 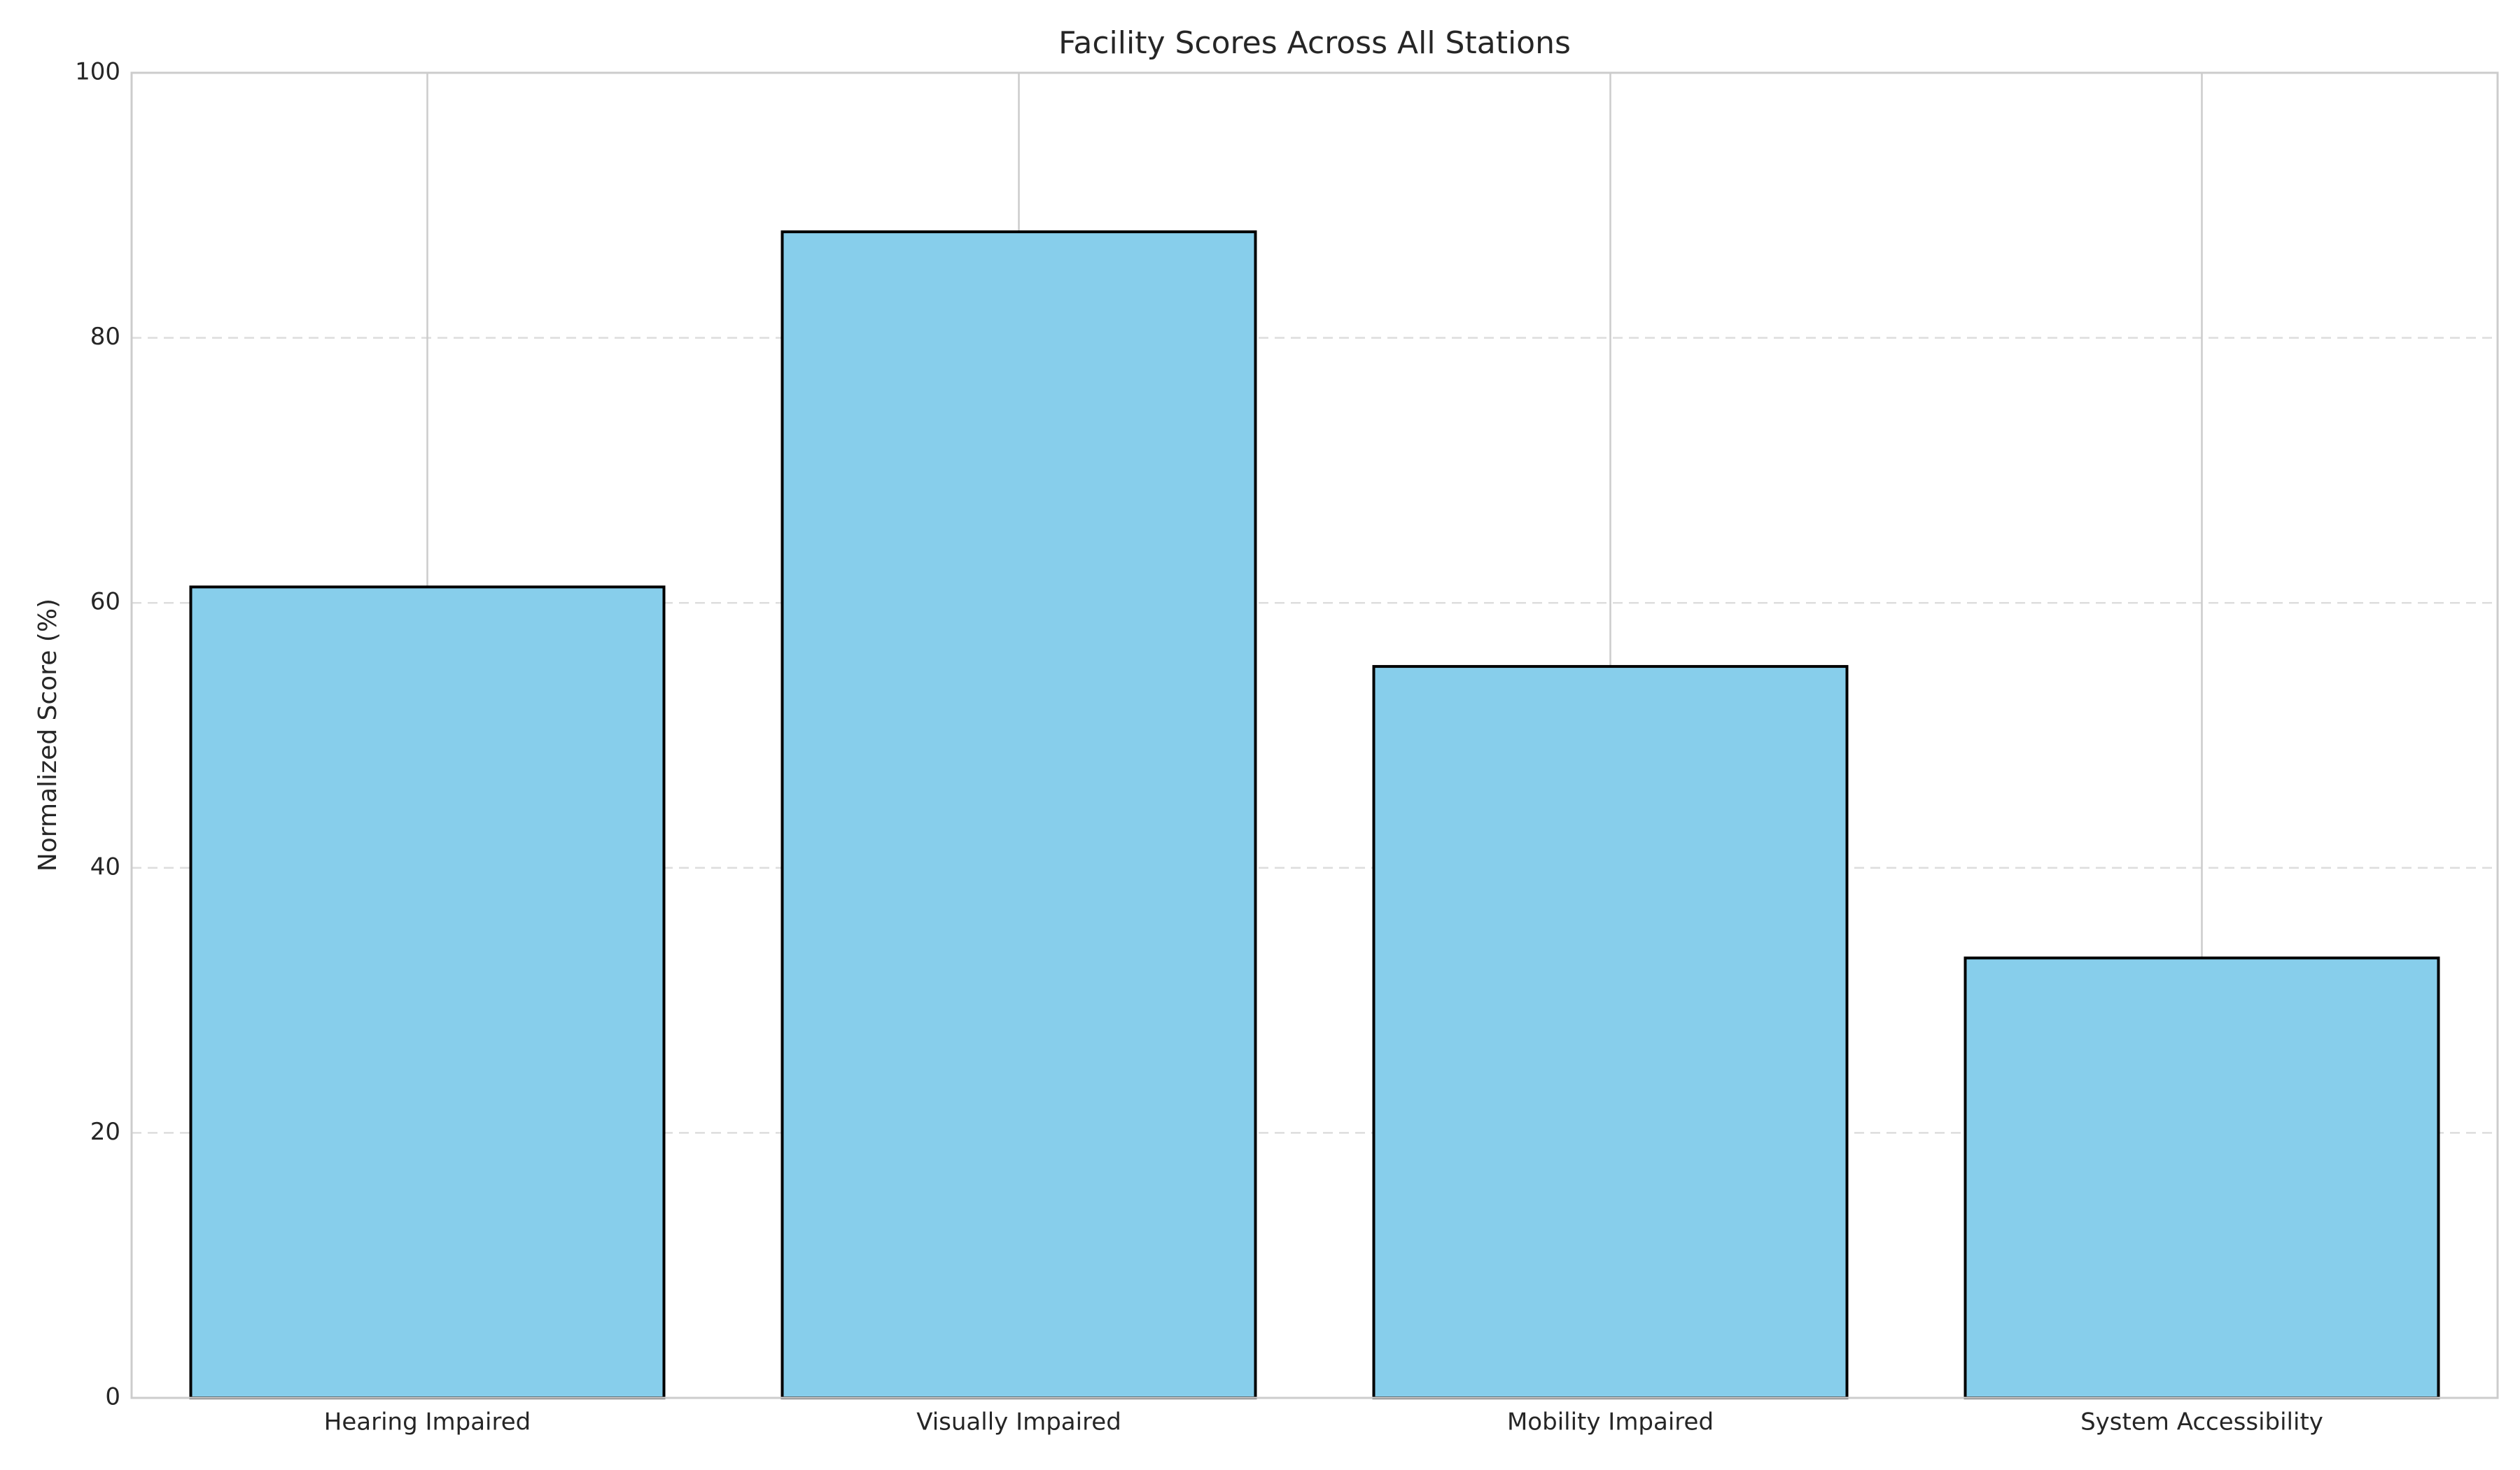 What do you see at coordinates (97, 72) in the screenshot?
I see `y-tick-label: 100` at bounding box center [97, 72].